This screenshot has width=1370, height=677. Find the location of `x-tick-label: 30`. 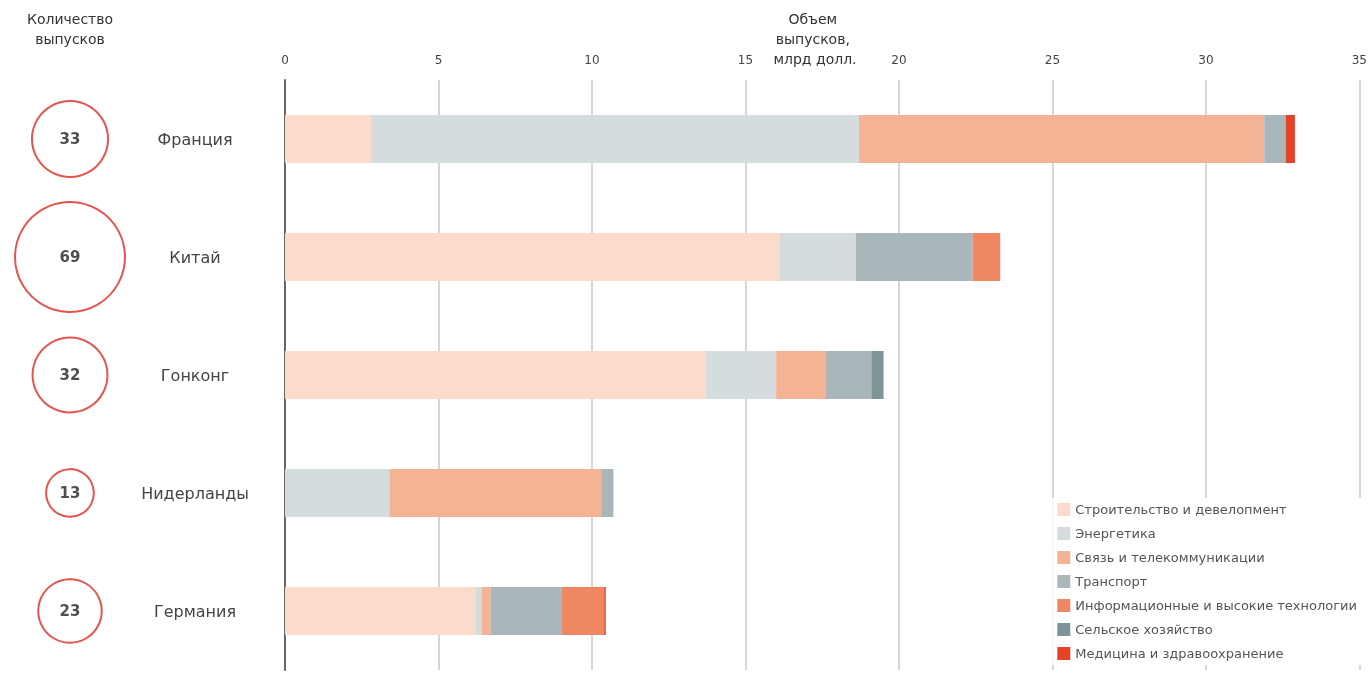

x-tick-label: 30 is located at coordinates (1206, 60).